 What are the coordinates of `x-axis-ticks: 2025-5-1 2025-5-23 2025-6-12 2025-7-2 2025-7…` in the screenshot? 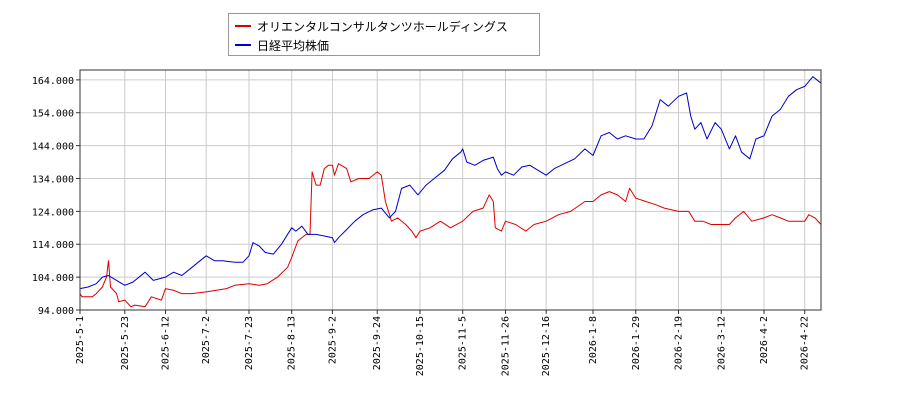 It's located at (443, 343).